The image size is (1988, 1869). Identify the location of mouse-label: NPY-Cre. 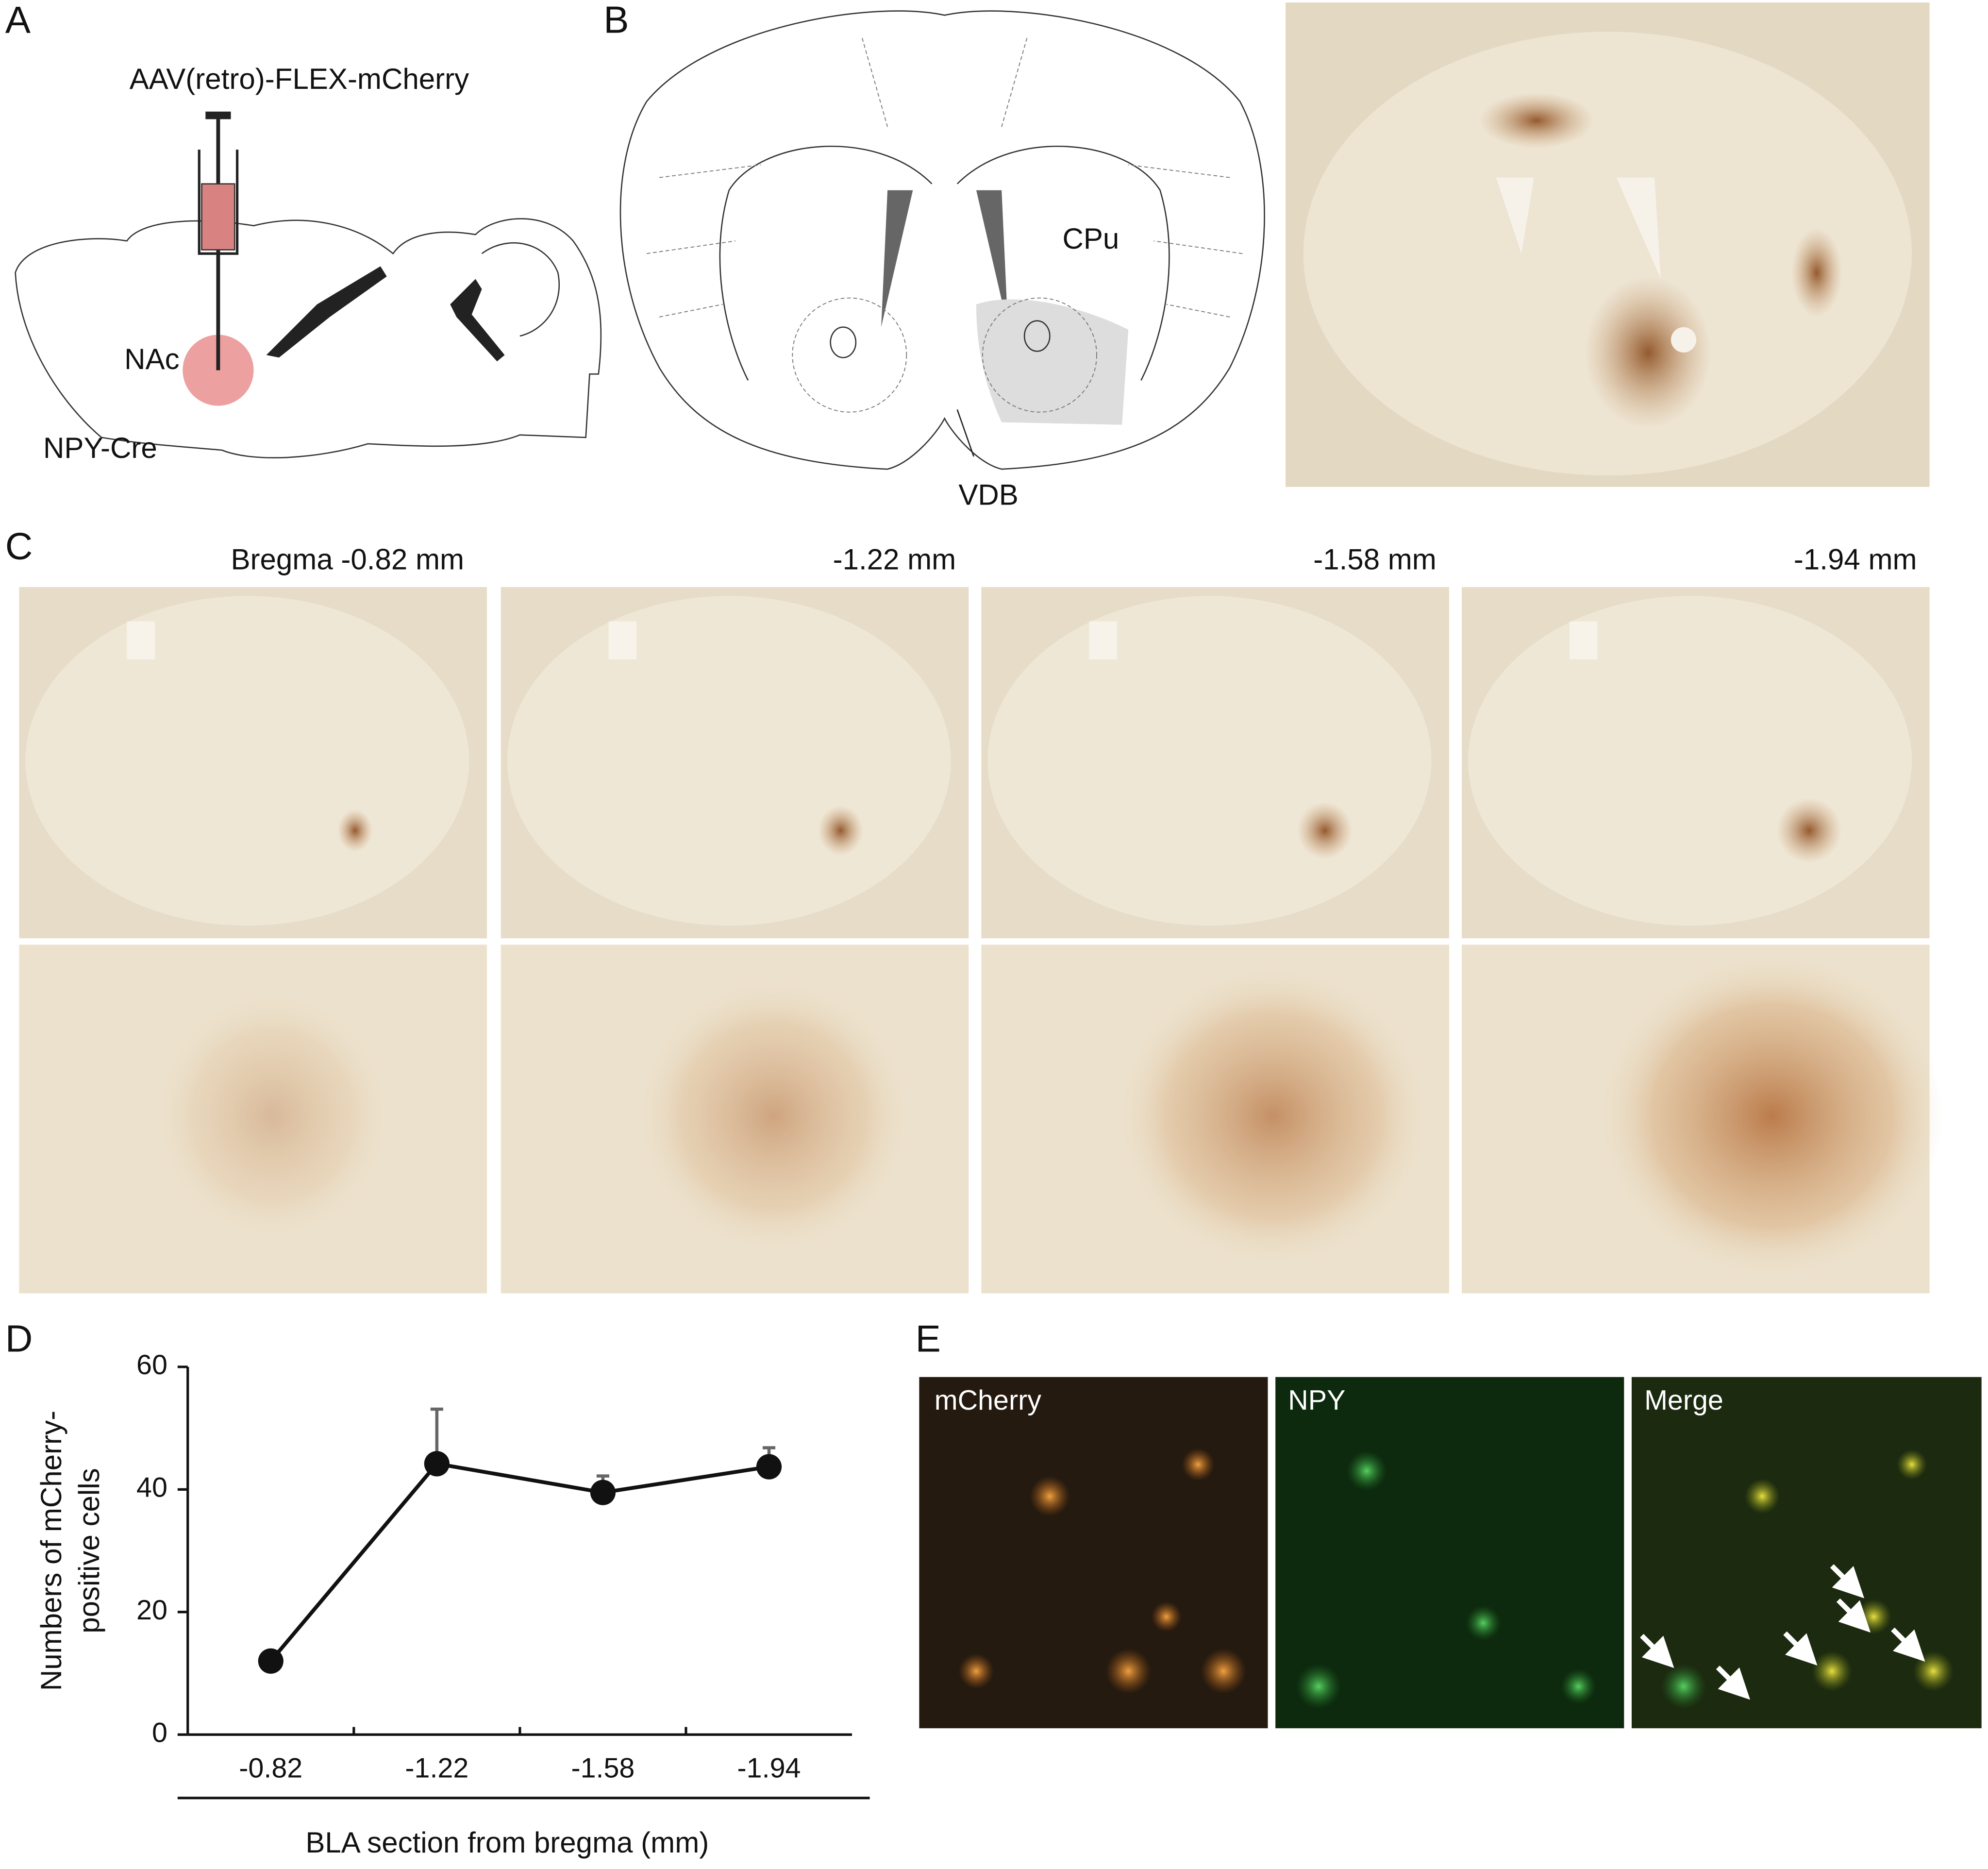
(100, 448).